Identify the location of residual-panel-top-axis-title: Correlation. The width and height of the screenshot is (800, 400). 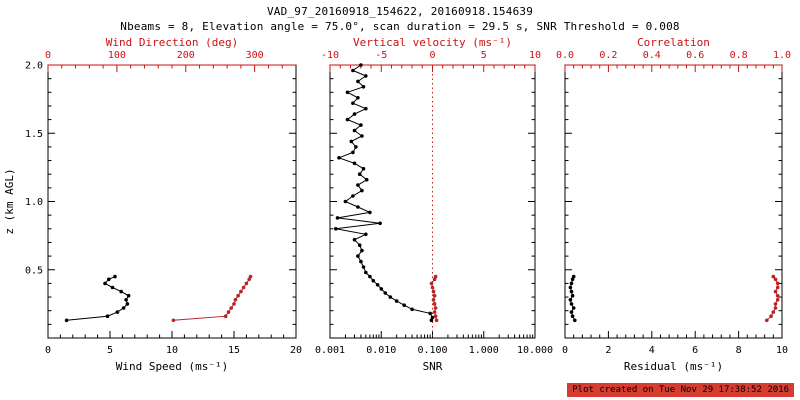
(673, 42).